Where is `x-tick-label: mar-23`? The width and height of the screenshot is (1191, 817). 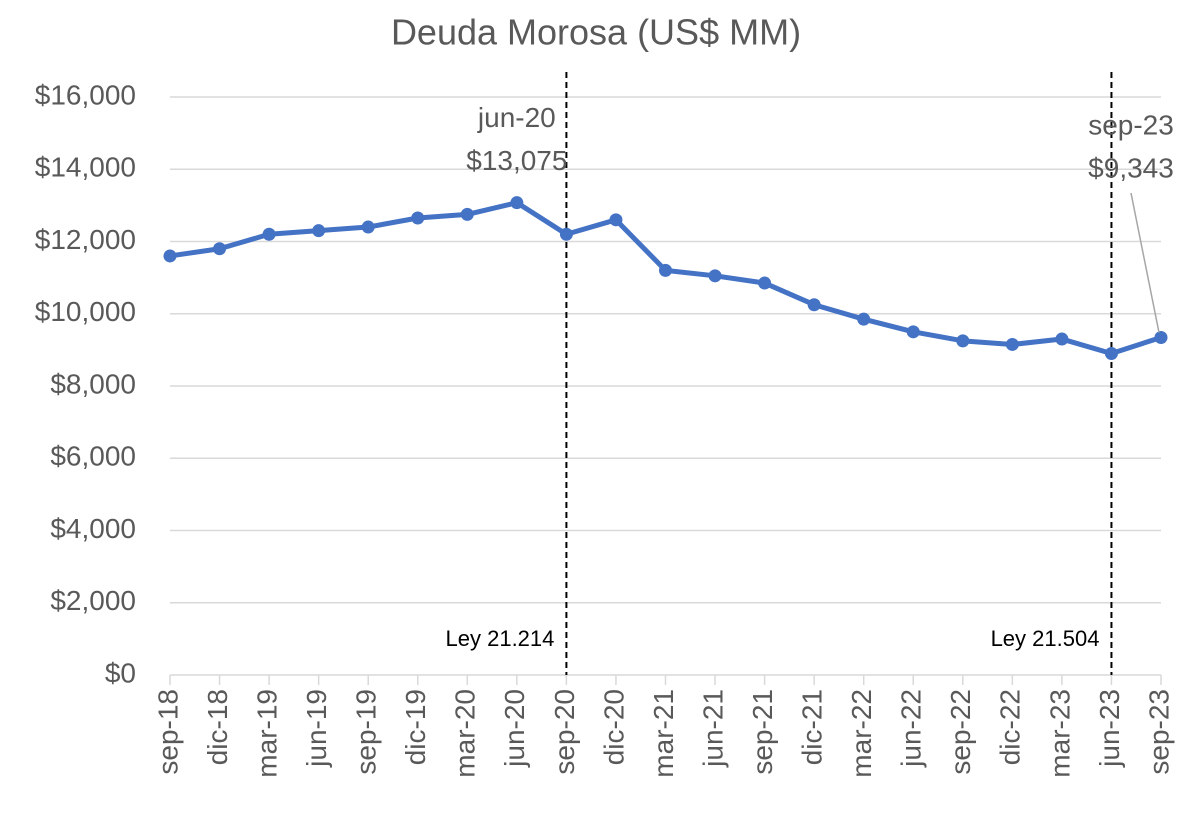 x-tick-label: mar-23 is located at coordinates (1059, 733).